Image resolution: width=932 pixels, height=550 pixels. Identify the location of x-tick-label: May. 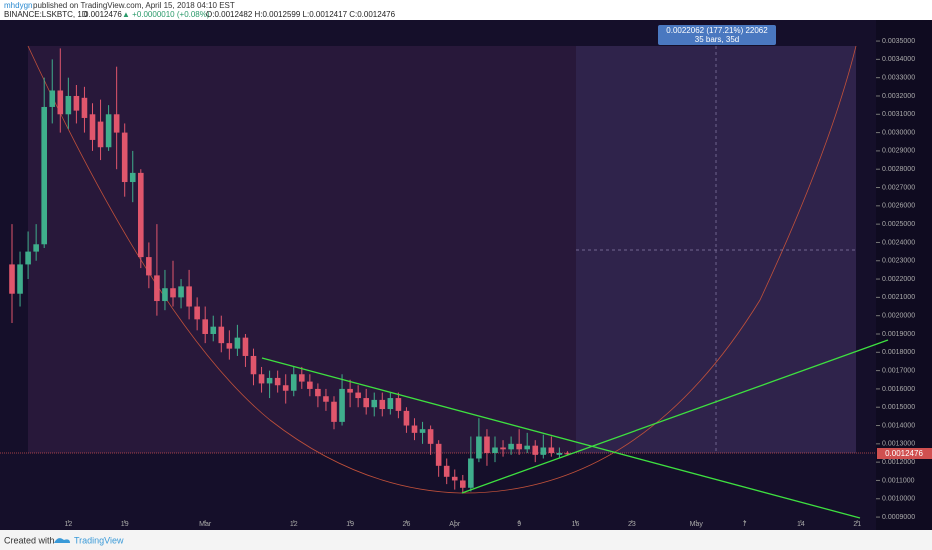
(697, 524).